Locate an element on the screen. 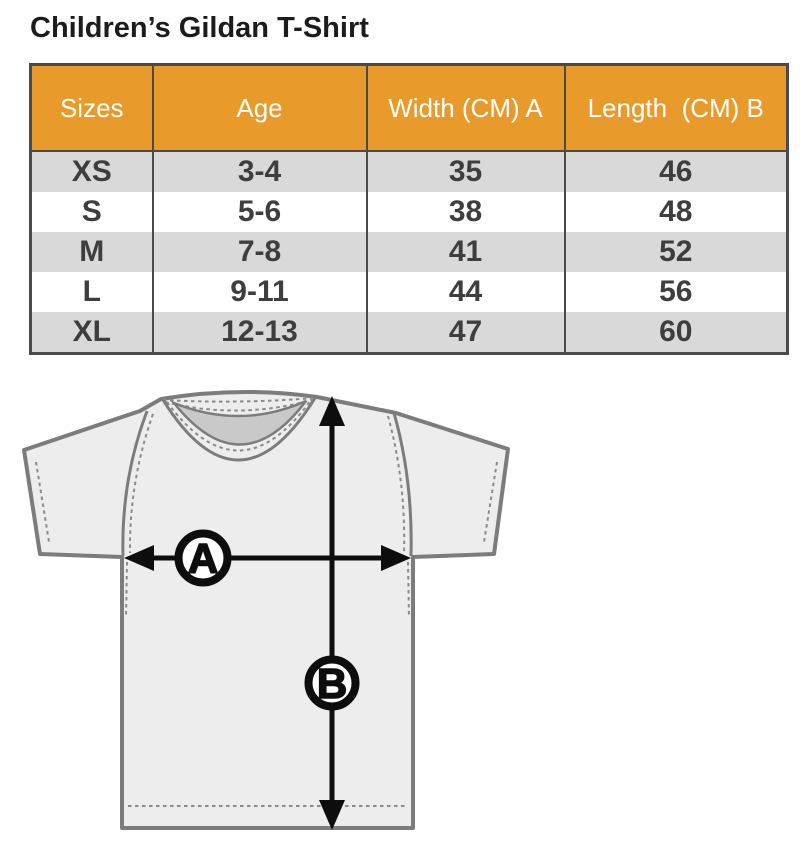  collar-top-stitch-icon is located at coordinates (238, 400).